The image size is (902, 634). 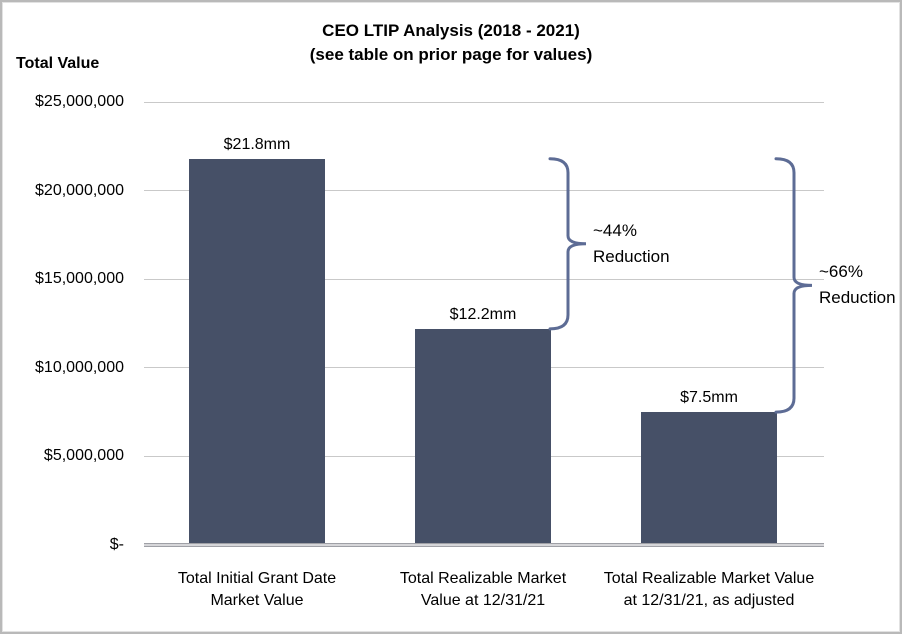 I want to click on category-label: Total Initial Grant Date Market Value, so click(x=257, y=589).